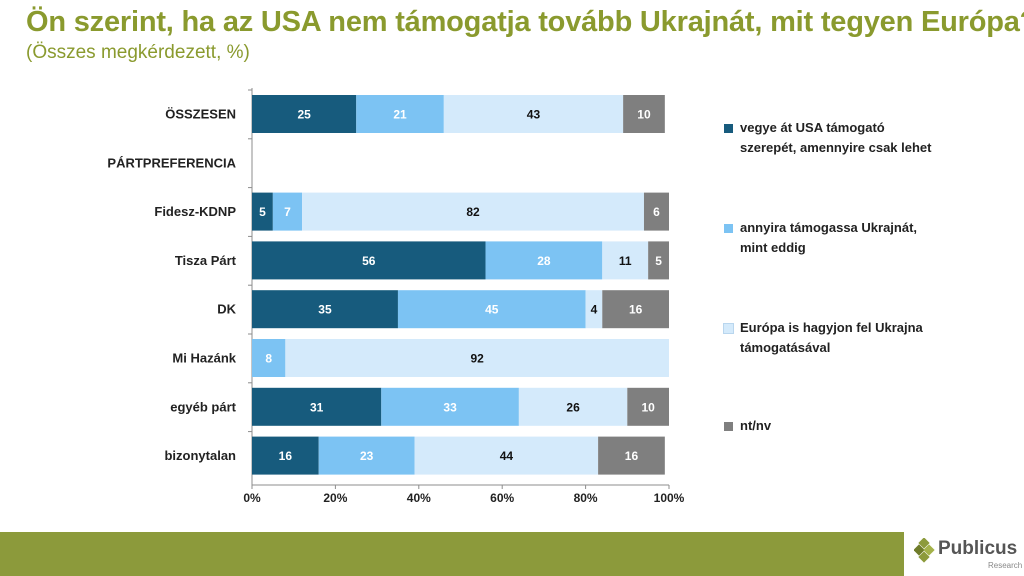  What do you see at coordinates (226, 309) in the screenshot?
I see `category-label: DK` at bounding box center [226, 309].